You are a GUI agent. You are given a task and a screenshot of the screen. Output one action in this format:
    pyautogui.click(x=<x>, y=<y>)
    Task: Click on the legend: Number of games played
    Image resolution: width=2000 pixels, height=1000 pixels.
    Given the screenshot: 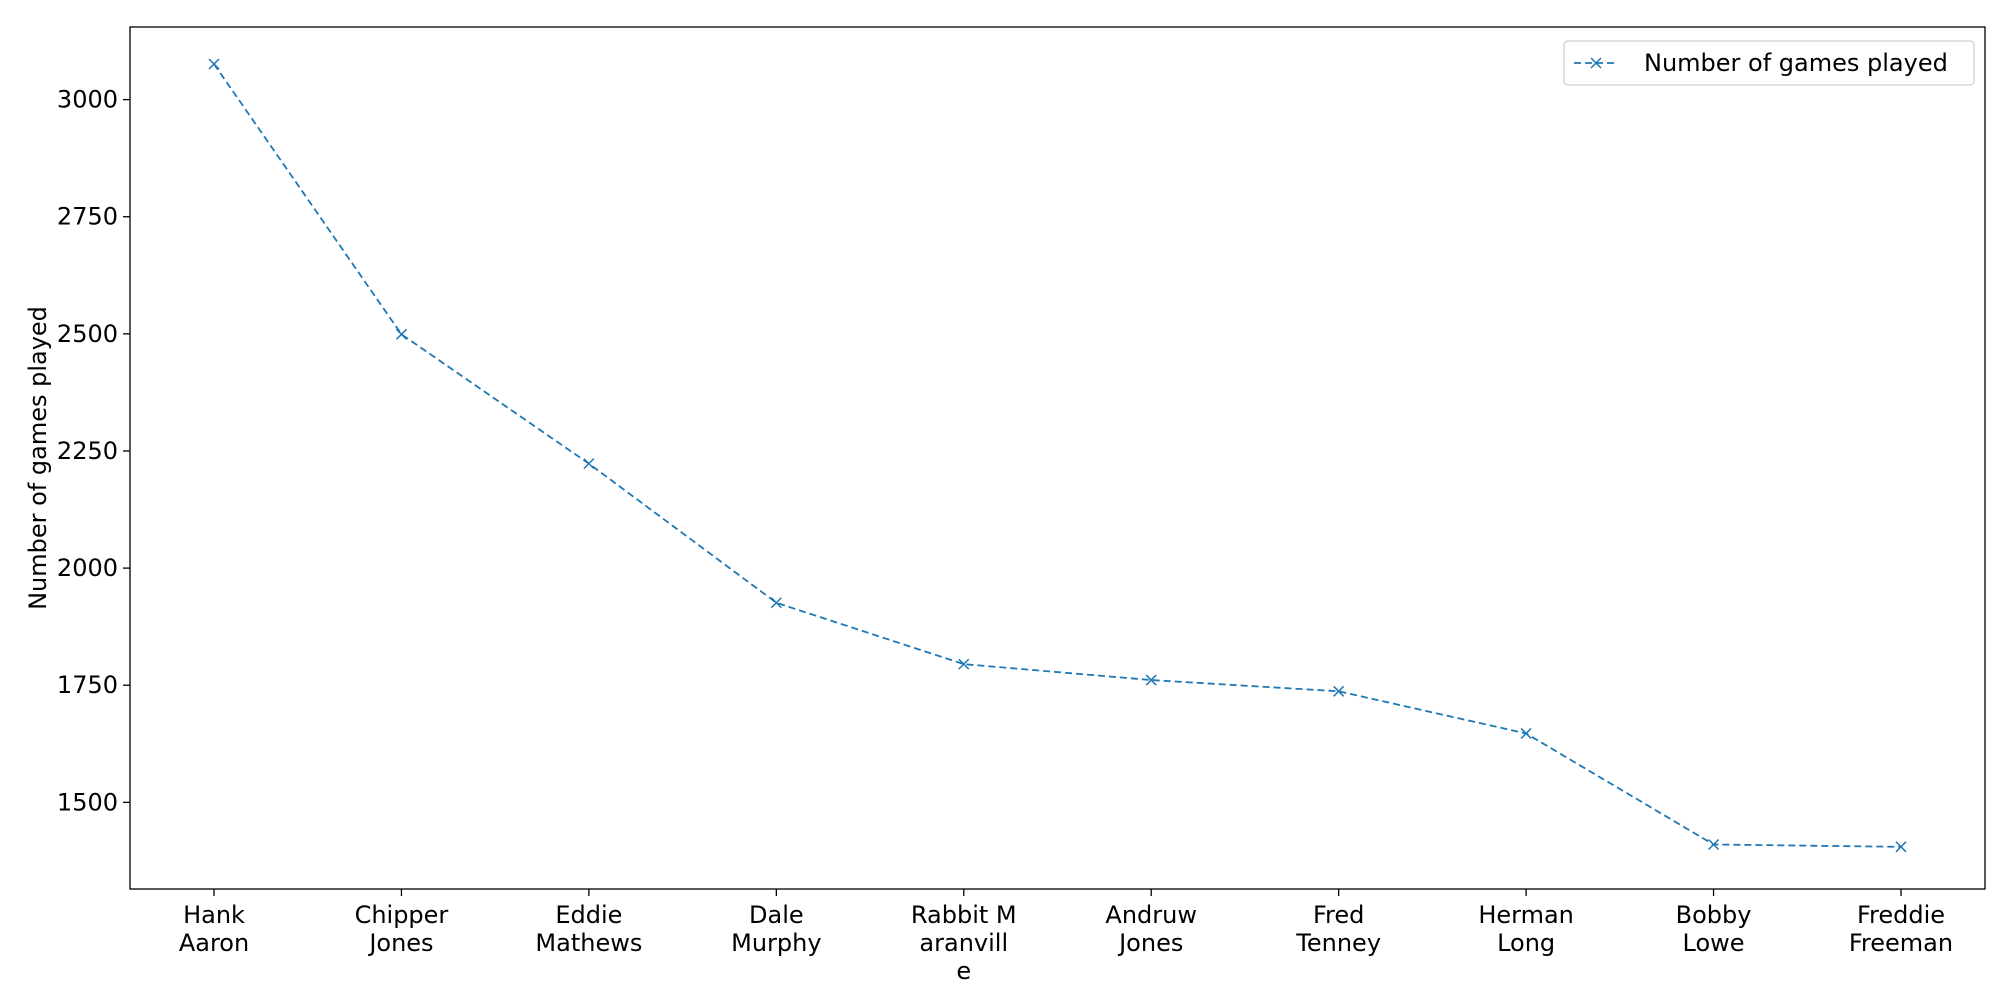 What is the action you would take?
    pyautogui.click(x=1769, y=63)
    